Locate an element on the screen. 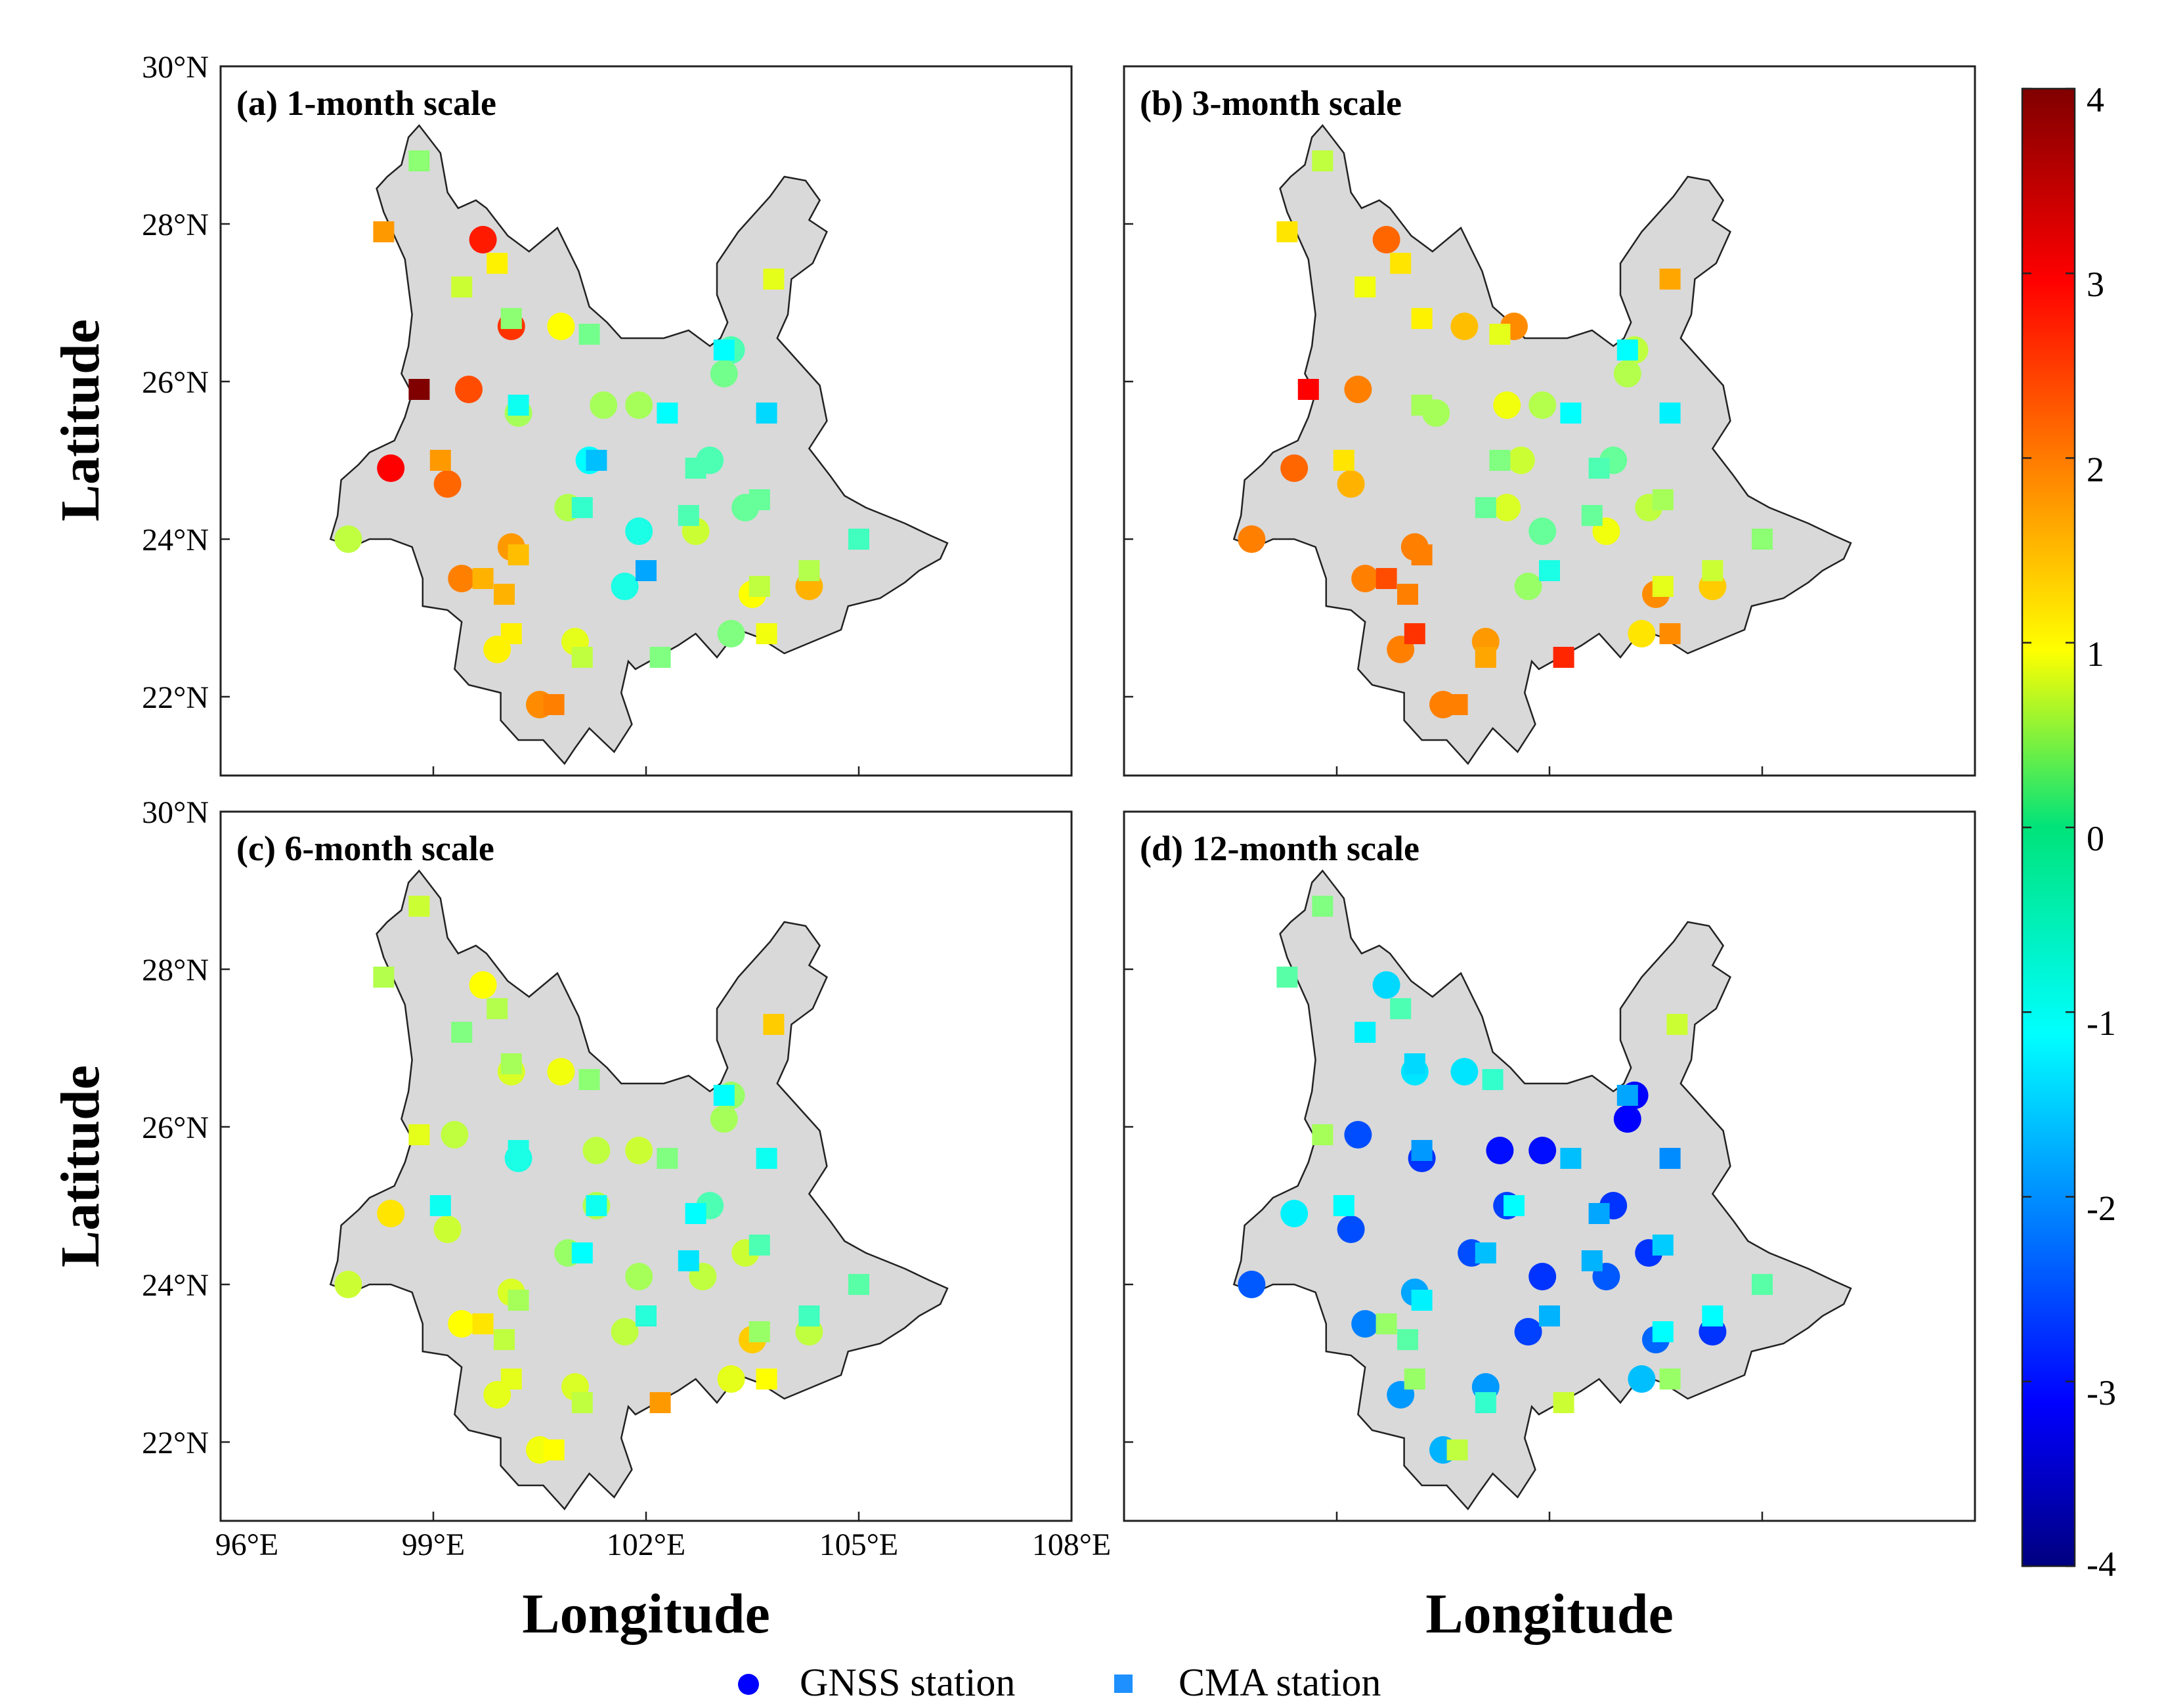  colorbar-ticks is located at coordinates (2048, 827).